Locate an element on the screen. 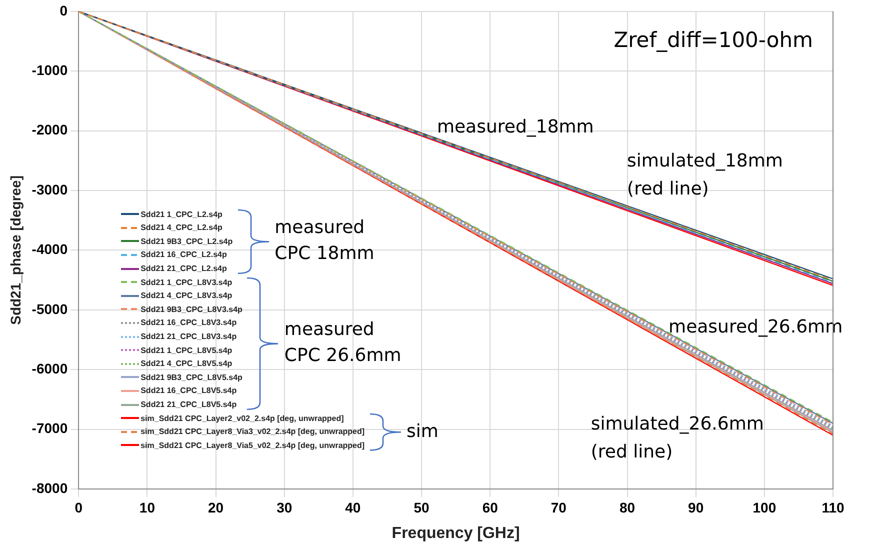 This screenshot has height=547, width=873. legend-label: sim_Sdd21 CPC_Layer8_Via5_v02_2.s4p [deg, unwrapped] is located at coordinates (252, 445).